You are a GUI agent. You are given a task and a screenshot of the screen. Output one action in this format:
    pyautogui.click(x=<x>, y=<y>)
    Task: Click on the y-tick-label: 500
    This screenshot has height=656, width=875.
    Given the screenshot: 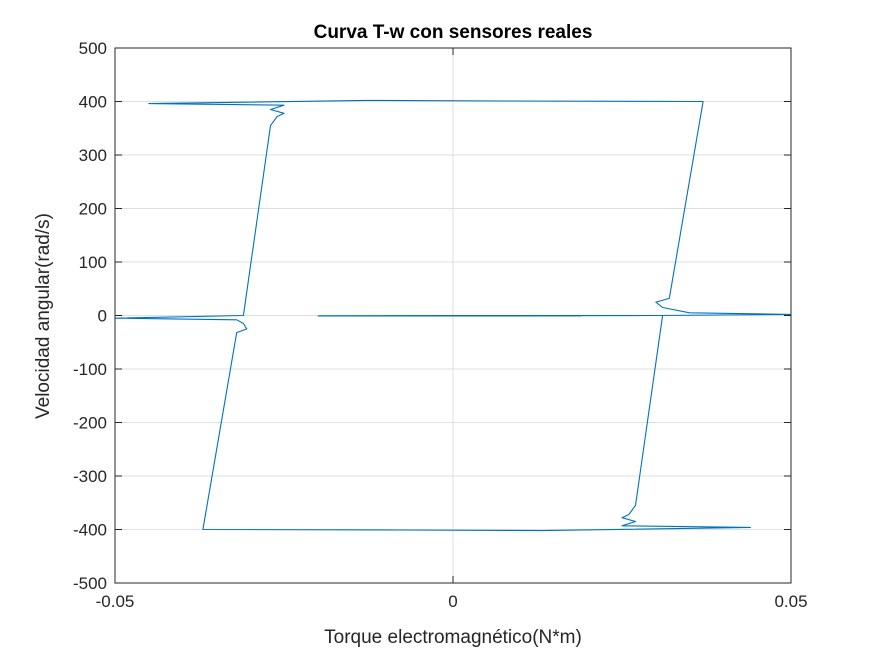 What is the action you would take?
    pyautogui.click(x=93, y=48)
    